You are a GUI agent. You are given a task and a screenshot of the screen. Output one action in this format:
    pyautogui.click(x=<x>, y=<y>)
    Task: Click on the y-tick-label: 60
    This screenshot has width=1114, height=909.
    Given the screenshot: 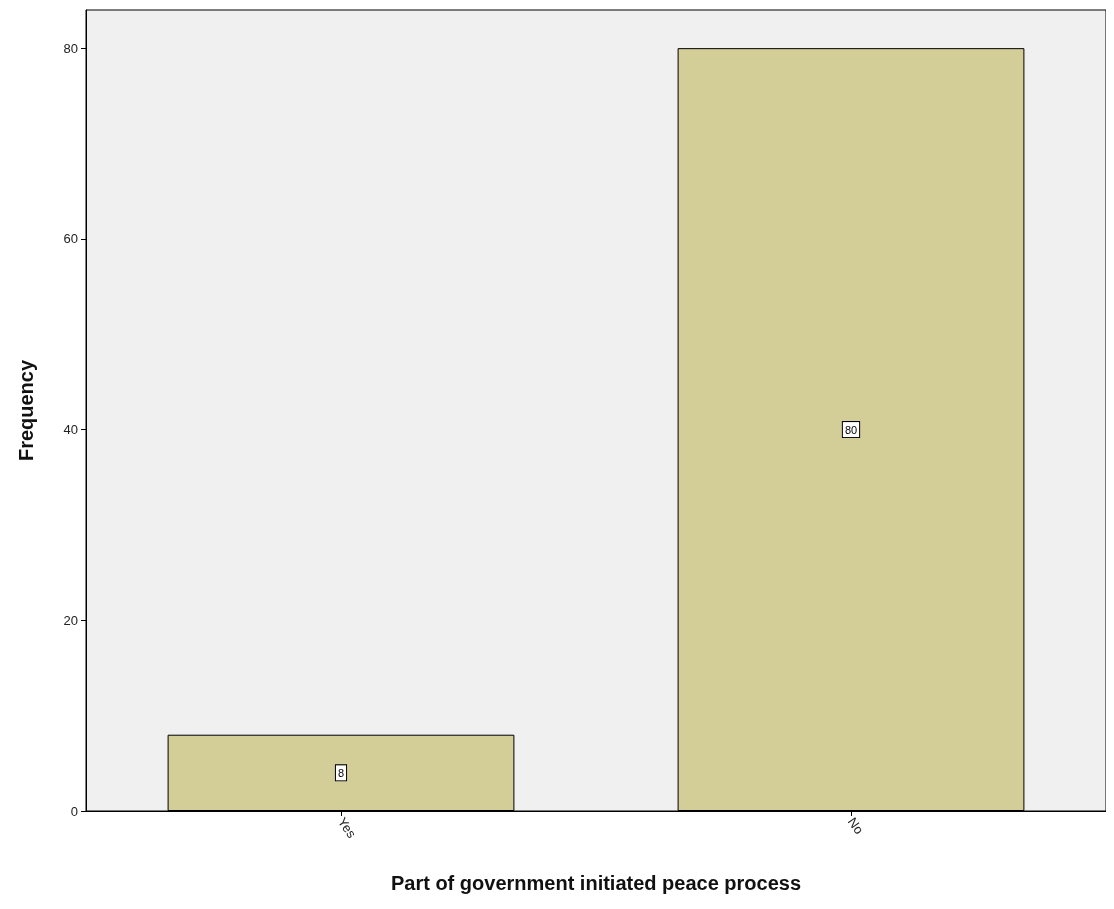 What is the action you would take?
    pyautogui.click(x=70, y=239)
    